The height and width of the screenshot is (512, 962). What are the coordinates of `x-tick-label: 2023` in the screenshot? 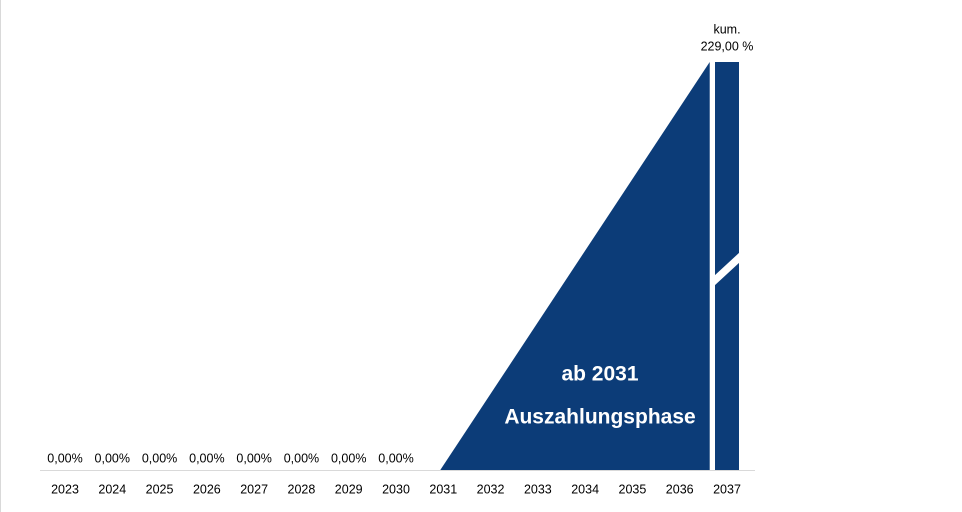 It's located at (65, 489).